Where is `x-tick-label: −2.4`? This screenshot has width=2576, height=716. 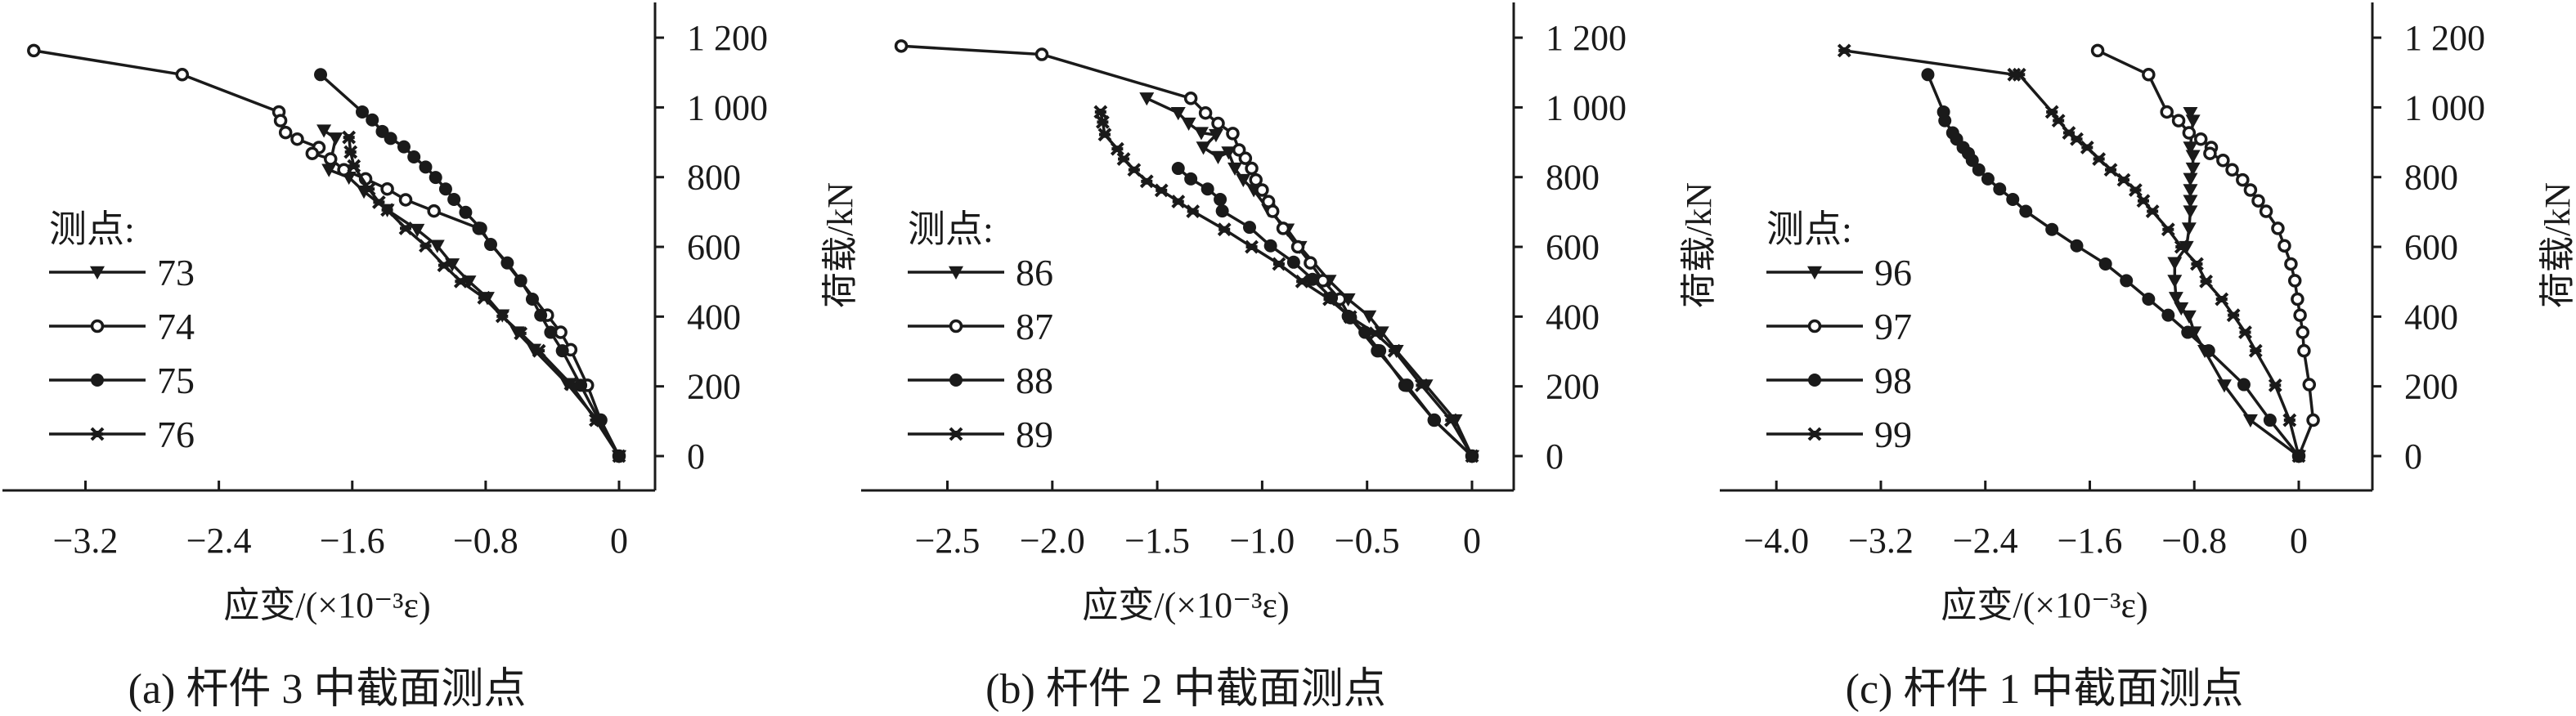
x-tick-label: −2.4 is located at coordinates (219, 541).